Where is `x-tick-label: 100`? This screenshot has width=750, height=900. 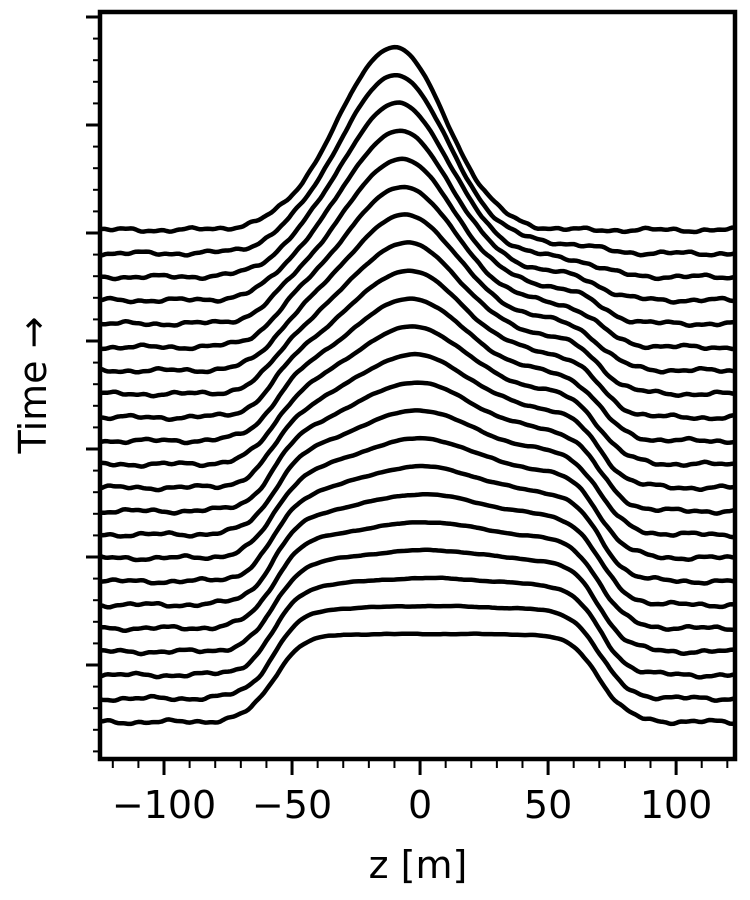 x-tick-label: 100 is located at coordinates (676, 805).